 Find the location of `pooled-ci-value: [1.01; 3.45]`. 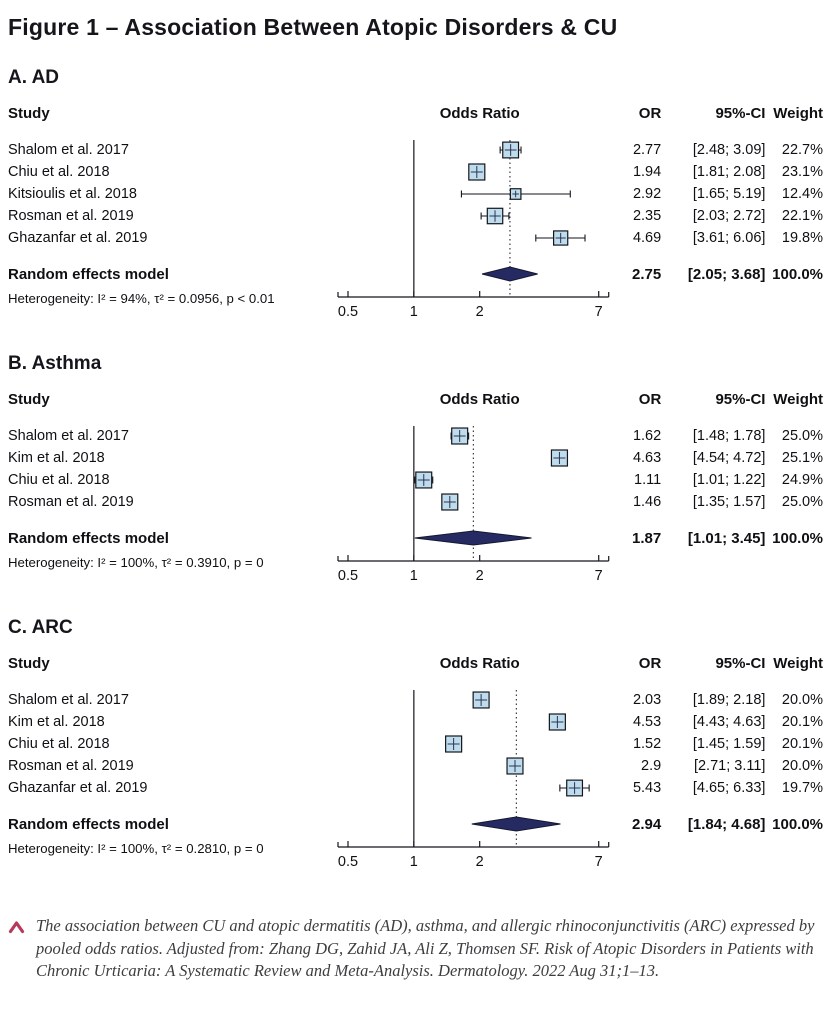

pooled-ci-value: [1.01; 3.45] is located at coordinates (726, 538).